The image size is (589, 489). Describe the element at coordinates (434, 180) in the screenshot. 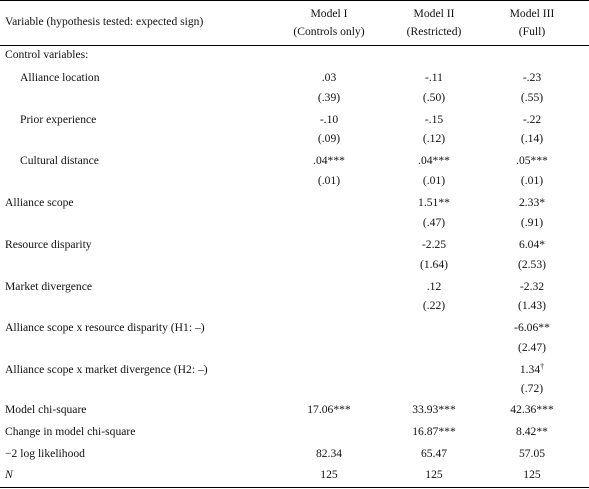

I see `se-m2: (.01)` at that location.